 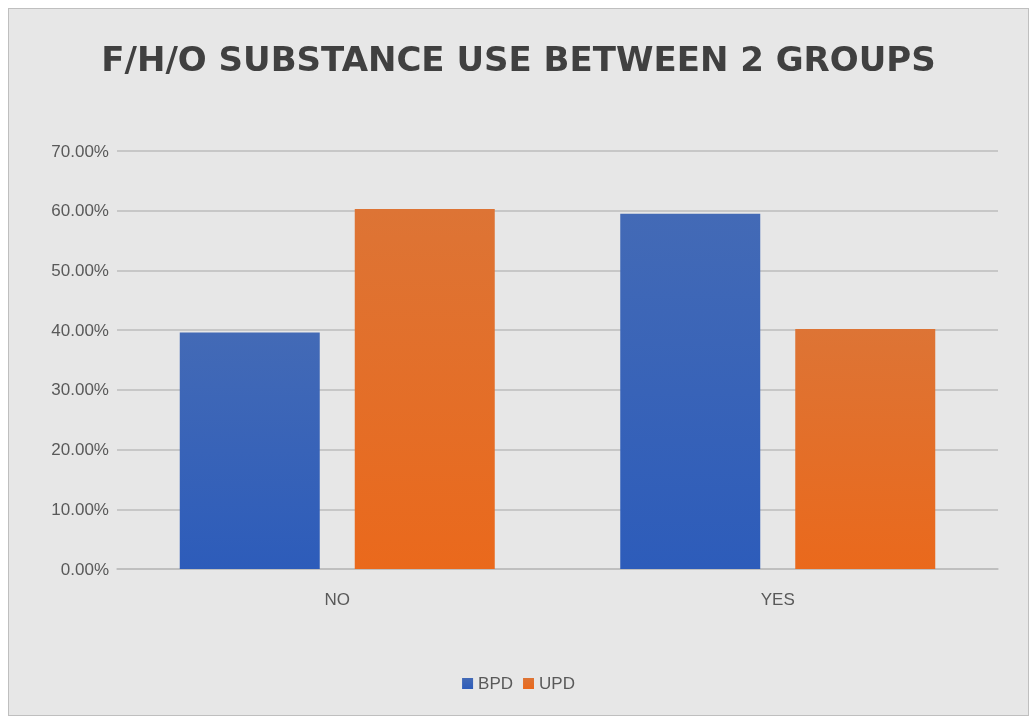 I want to click on y-tick-label: 10.00%, so click(x=80, y=509).